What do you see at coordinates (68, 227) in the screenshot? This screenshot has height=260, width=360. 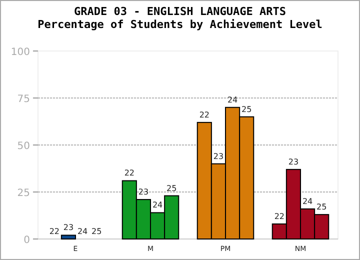 I see `series-label: 23` at bounding box center [68, 227].